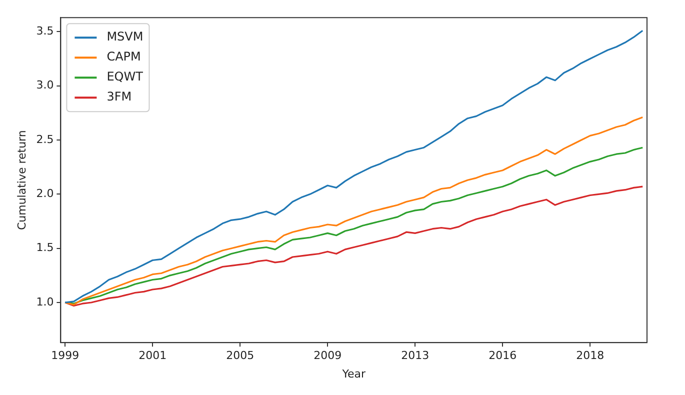 The width and height of the screenshot is (685, 395). Describe the element at coordinates (21, 180) in the screenshot. I see `y-axis-title: Cumulative return` at that location.